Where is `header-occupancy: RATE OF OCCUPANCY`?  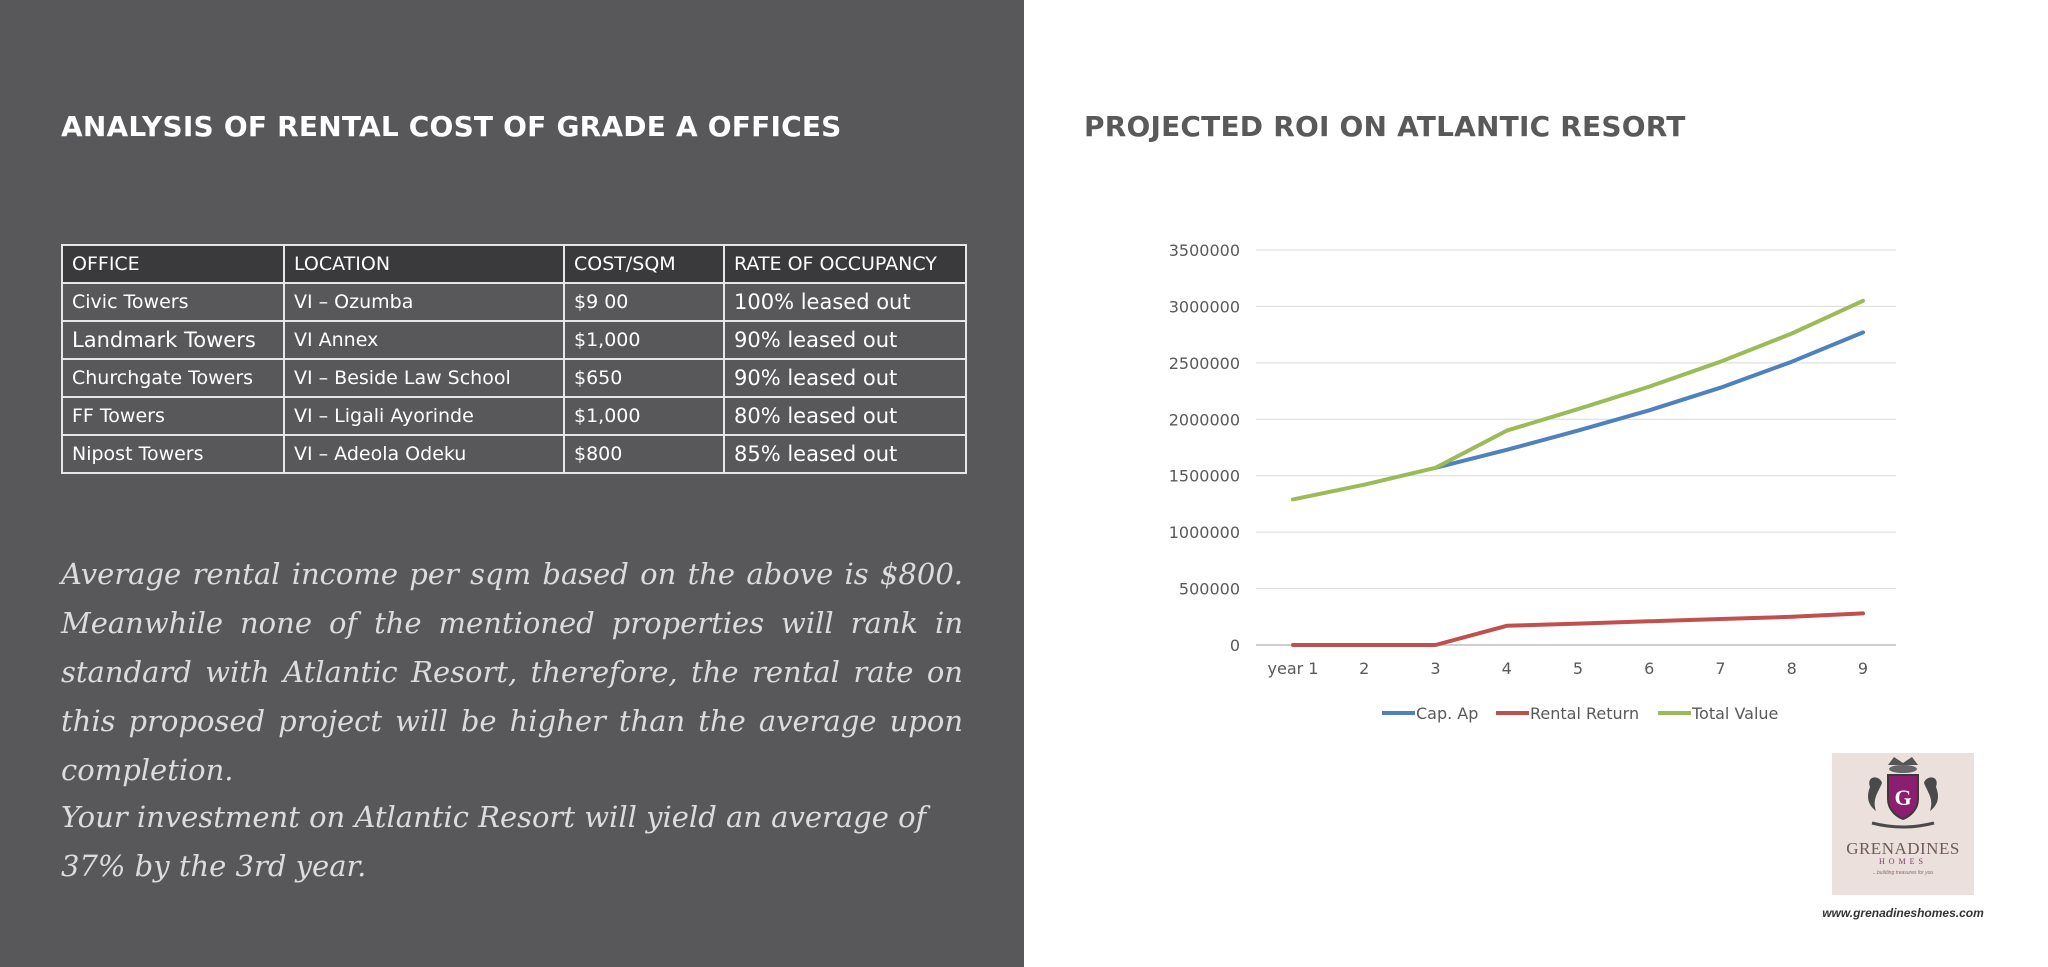 header-occupancy: RATE OF OCCUPANCY is located at coordinates (845, 264).